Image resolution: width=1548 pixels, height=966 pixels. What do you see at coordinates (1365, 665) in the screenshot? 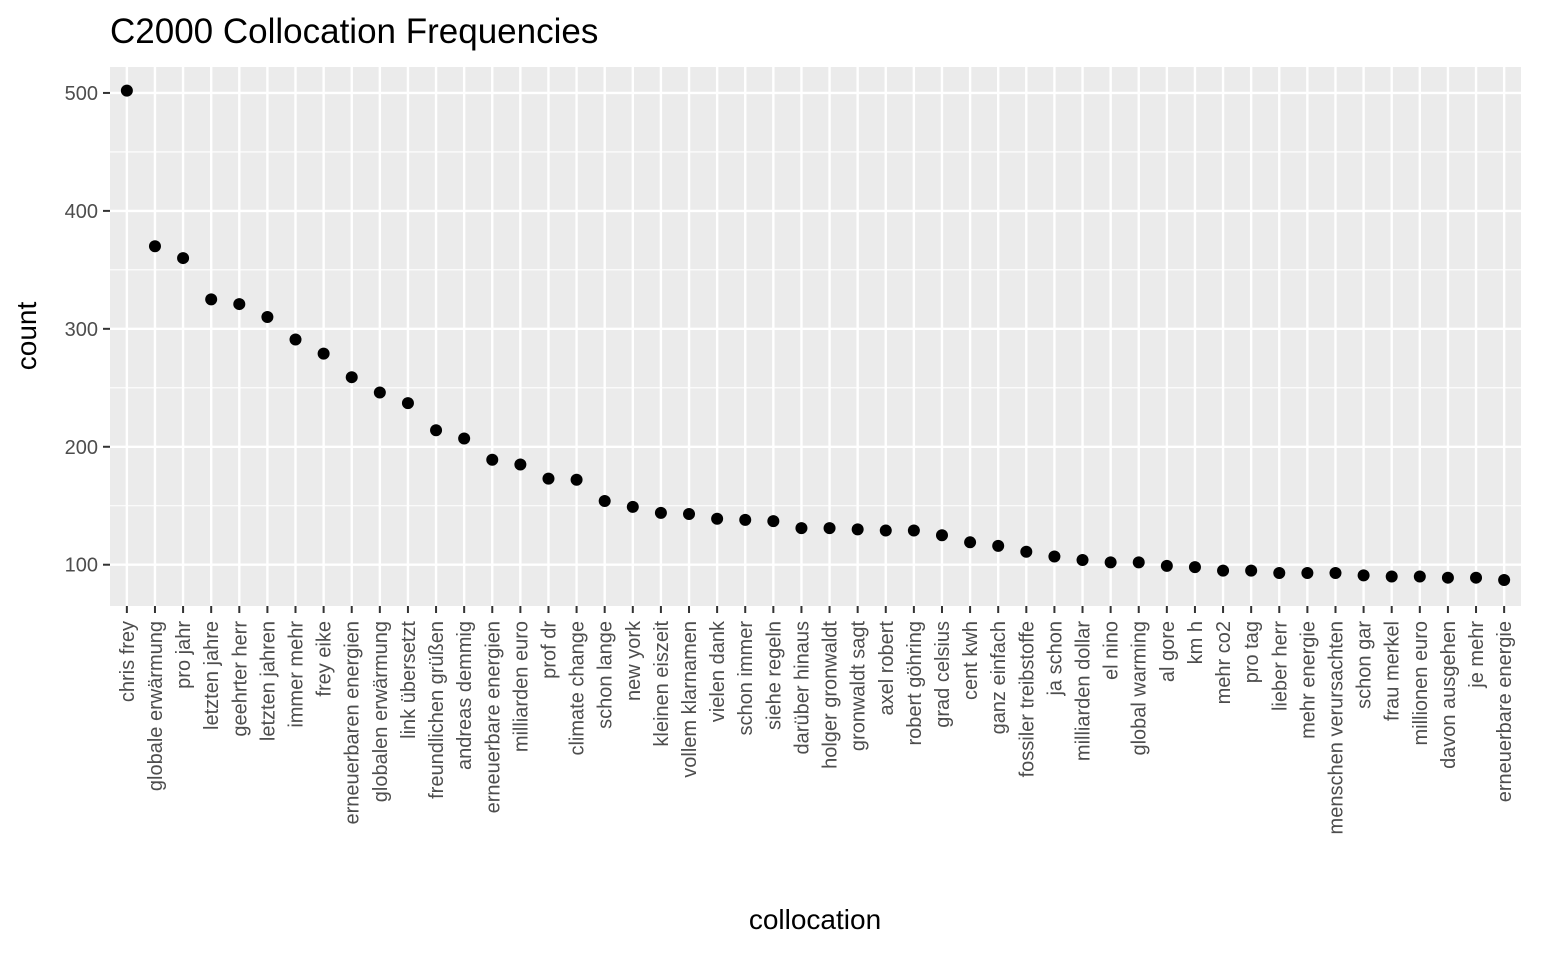
I see `x-tick-label: schon gar` at bounding box center [1365, 665].